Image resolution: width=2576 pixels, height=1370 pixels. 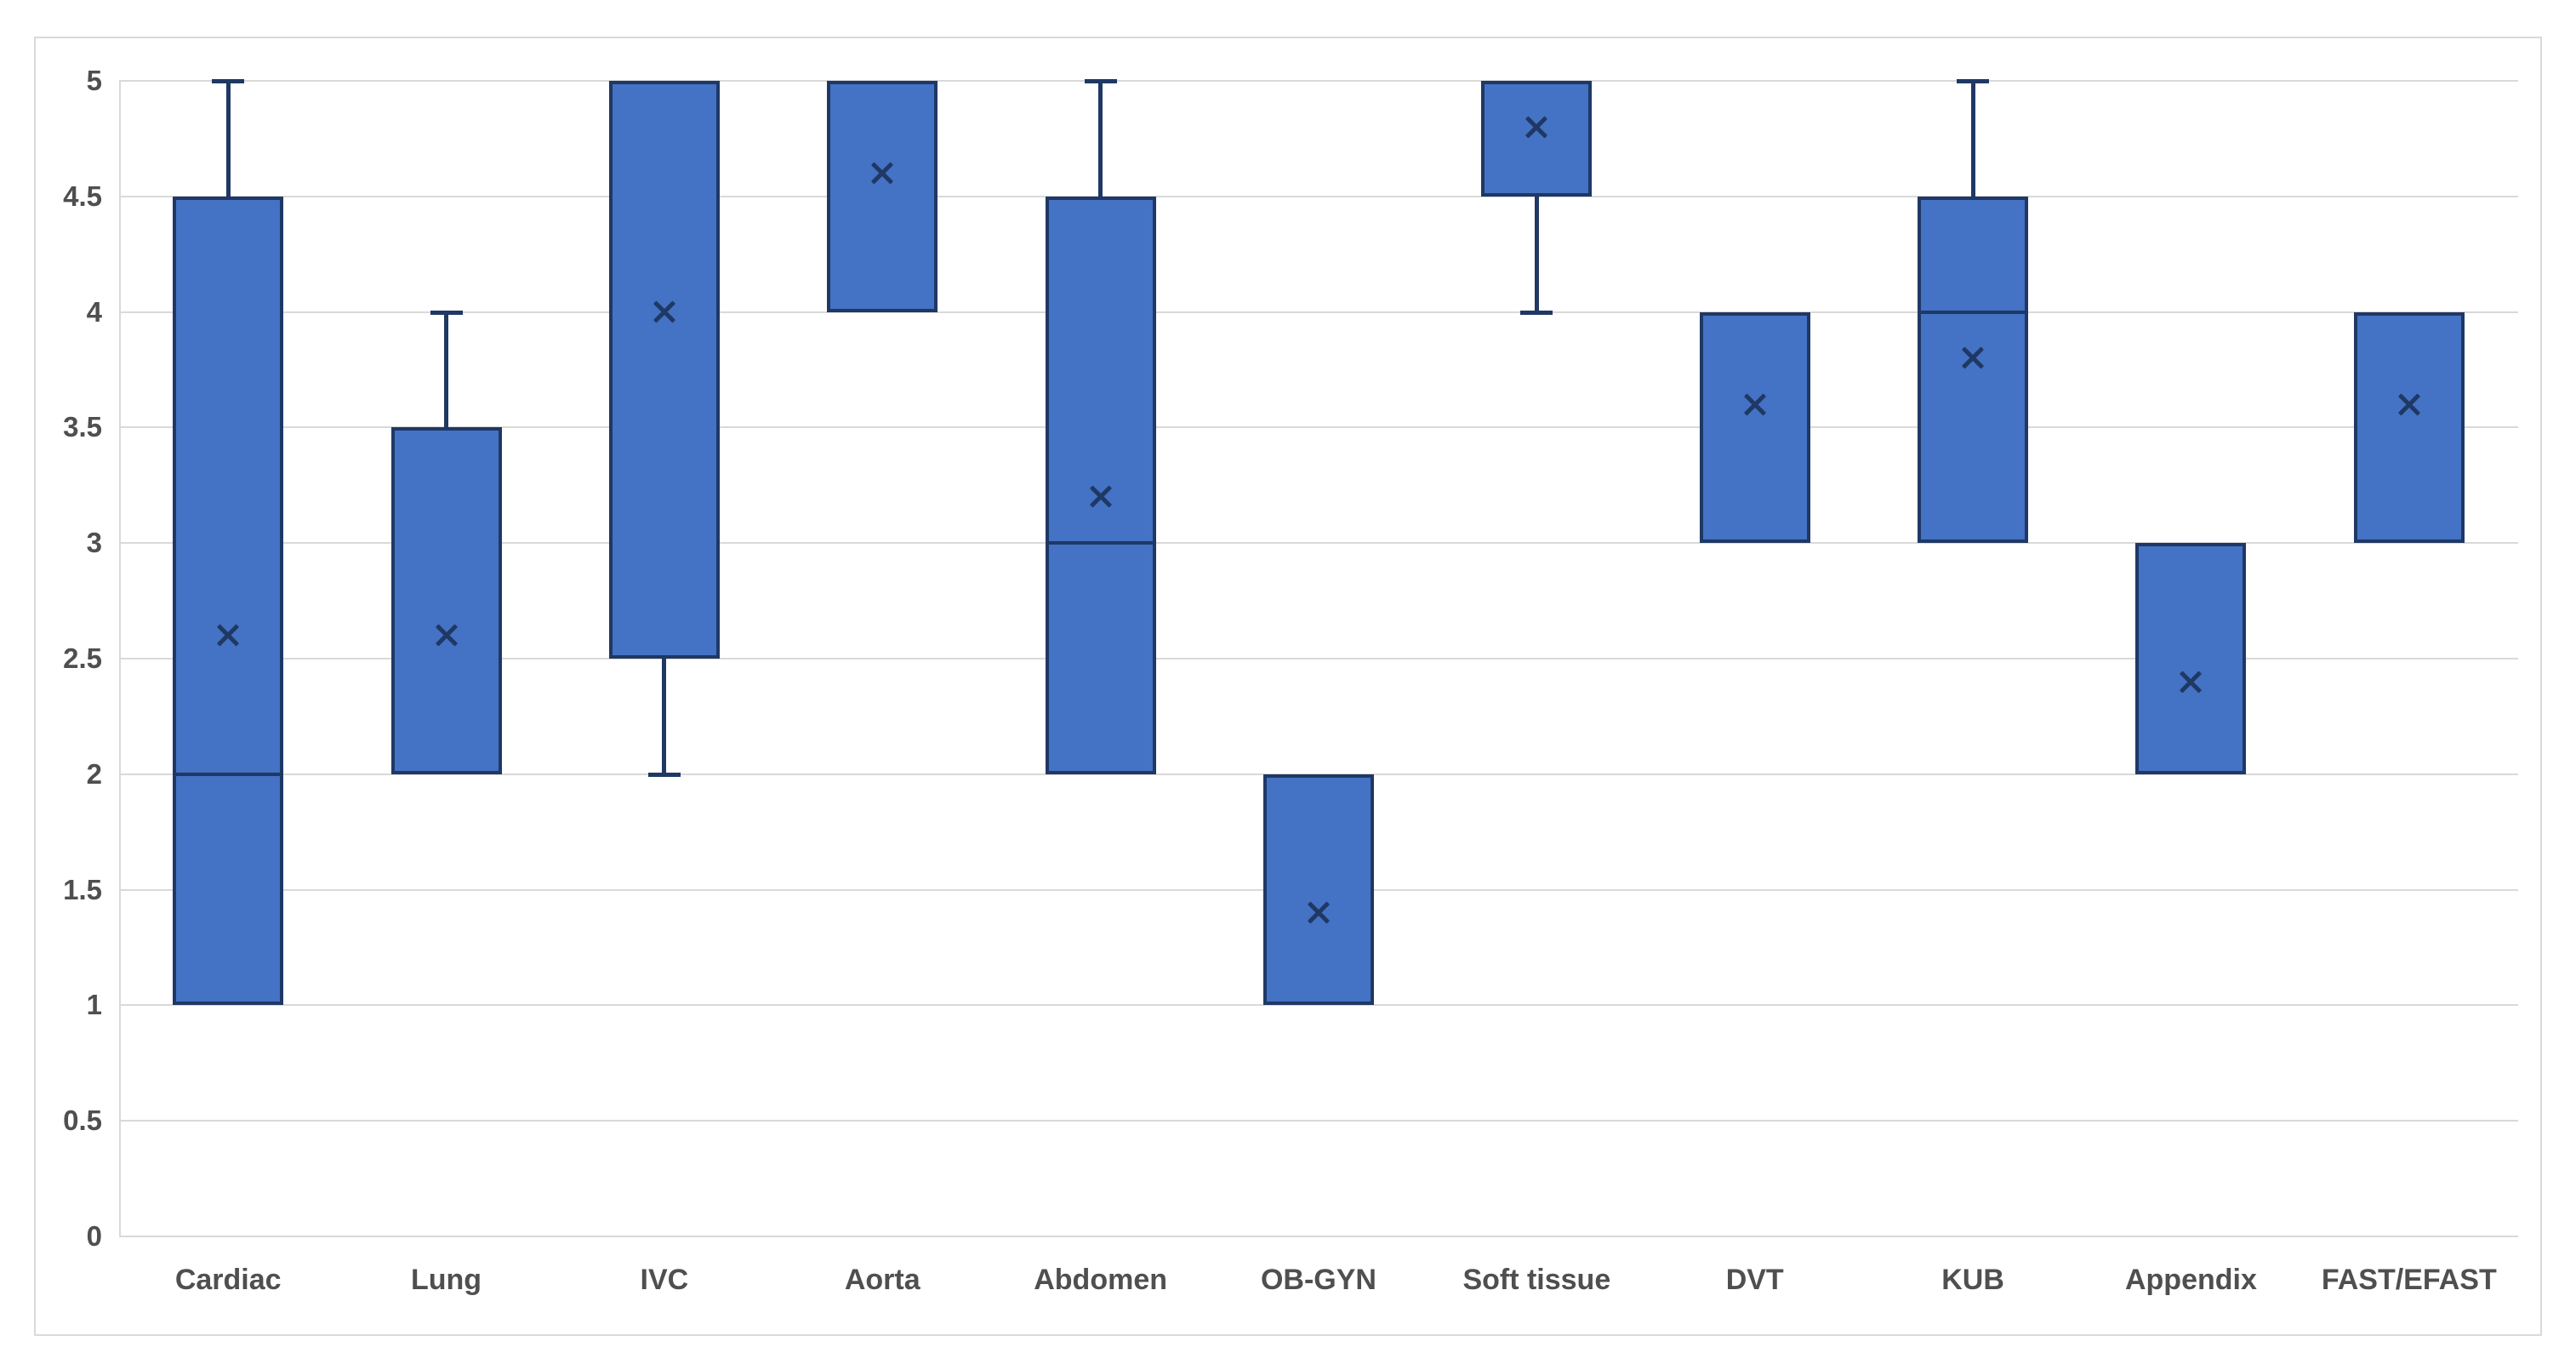 I want to click on x-axis-category-label: IVC, so click(x=665, y=1280).